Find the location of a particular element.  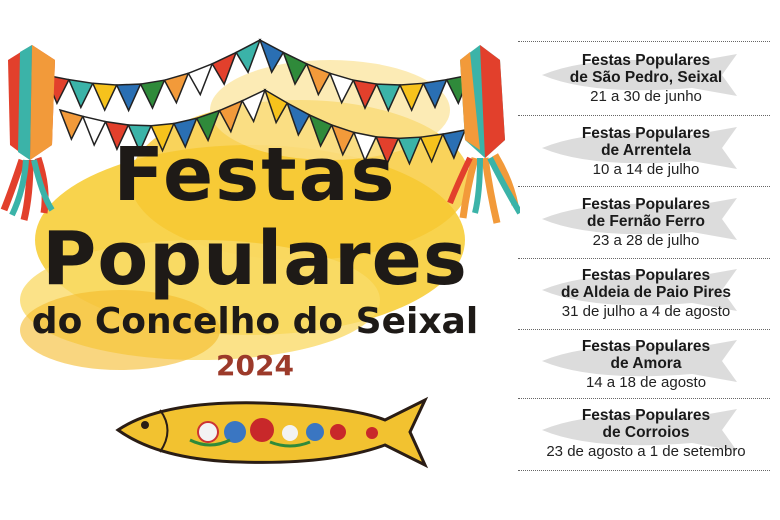

event-name-line2: de São Pedro, Seixal is located at coordinates (646, 77).